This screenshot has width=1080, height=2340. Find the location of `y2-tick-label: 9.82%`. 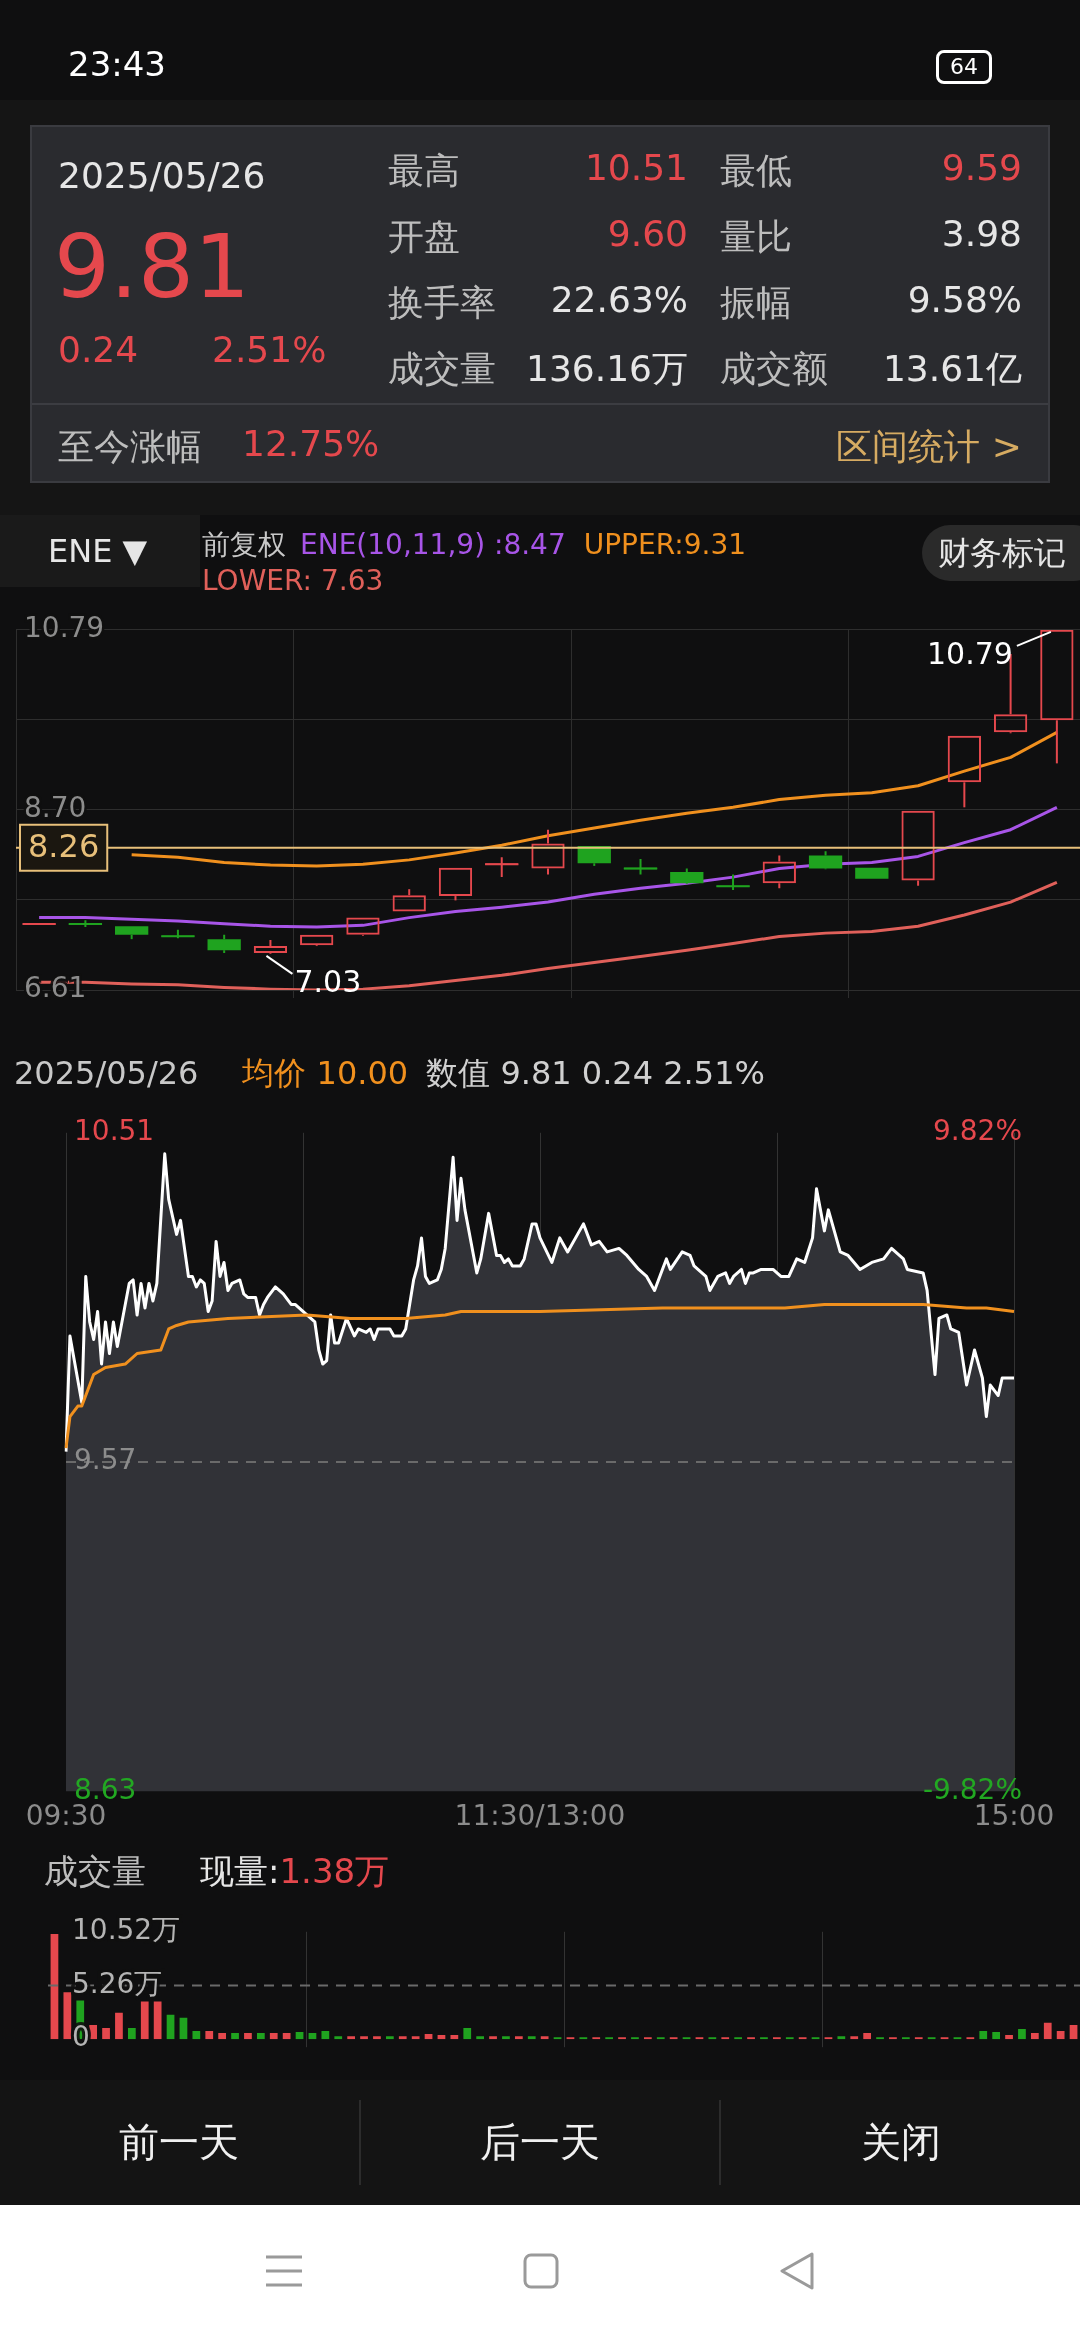

y2-tick-label: 9.82% is located at coordinates (977, 1131).